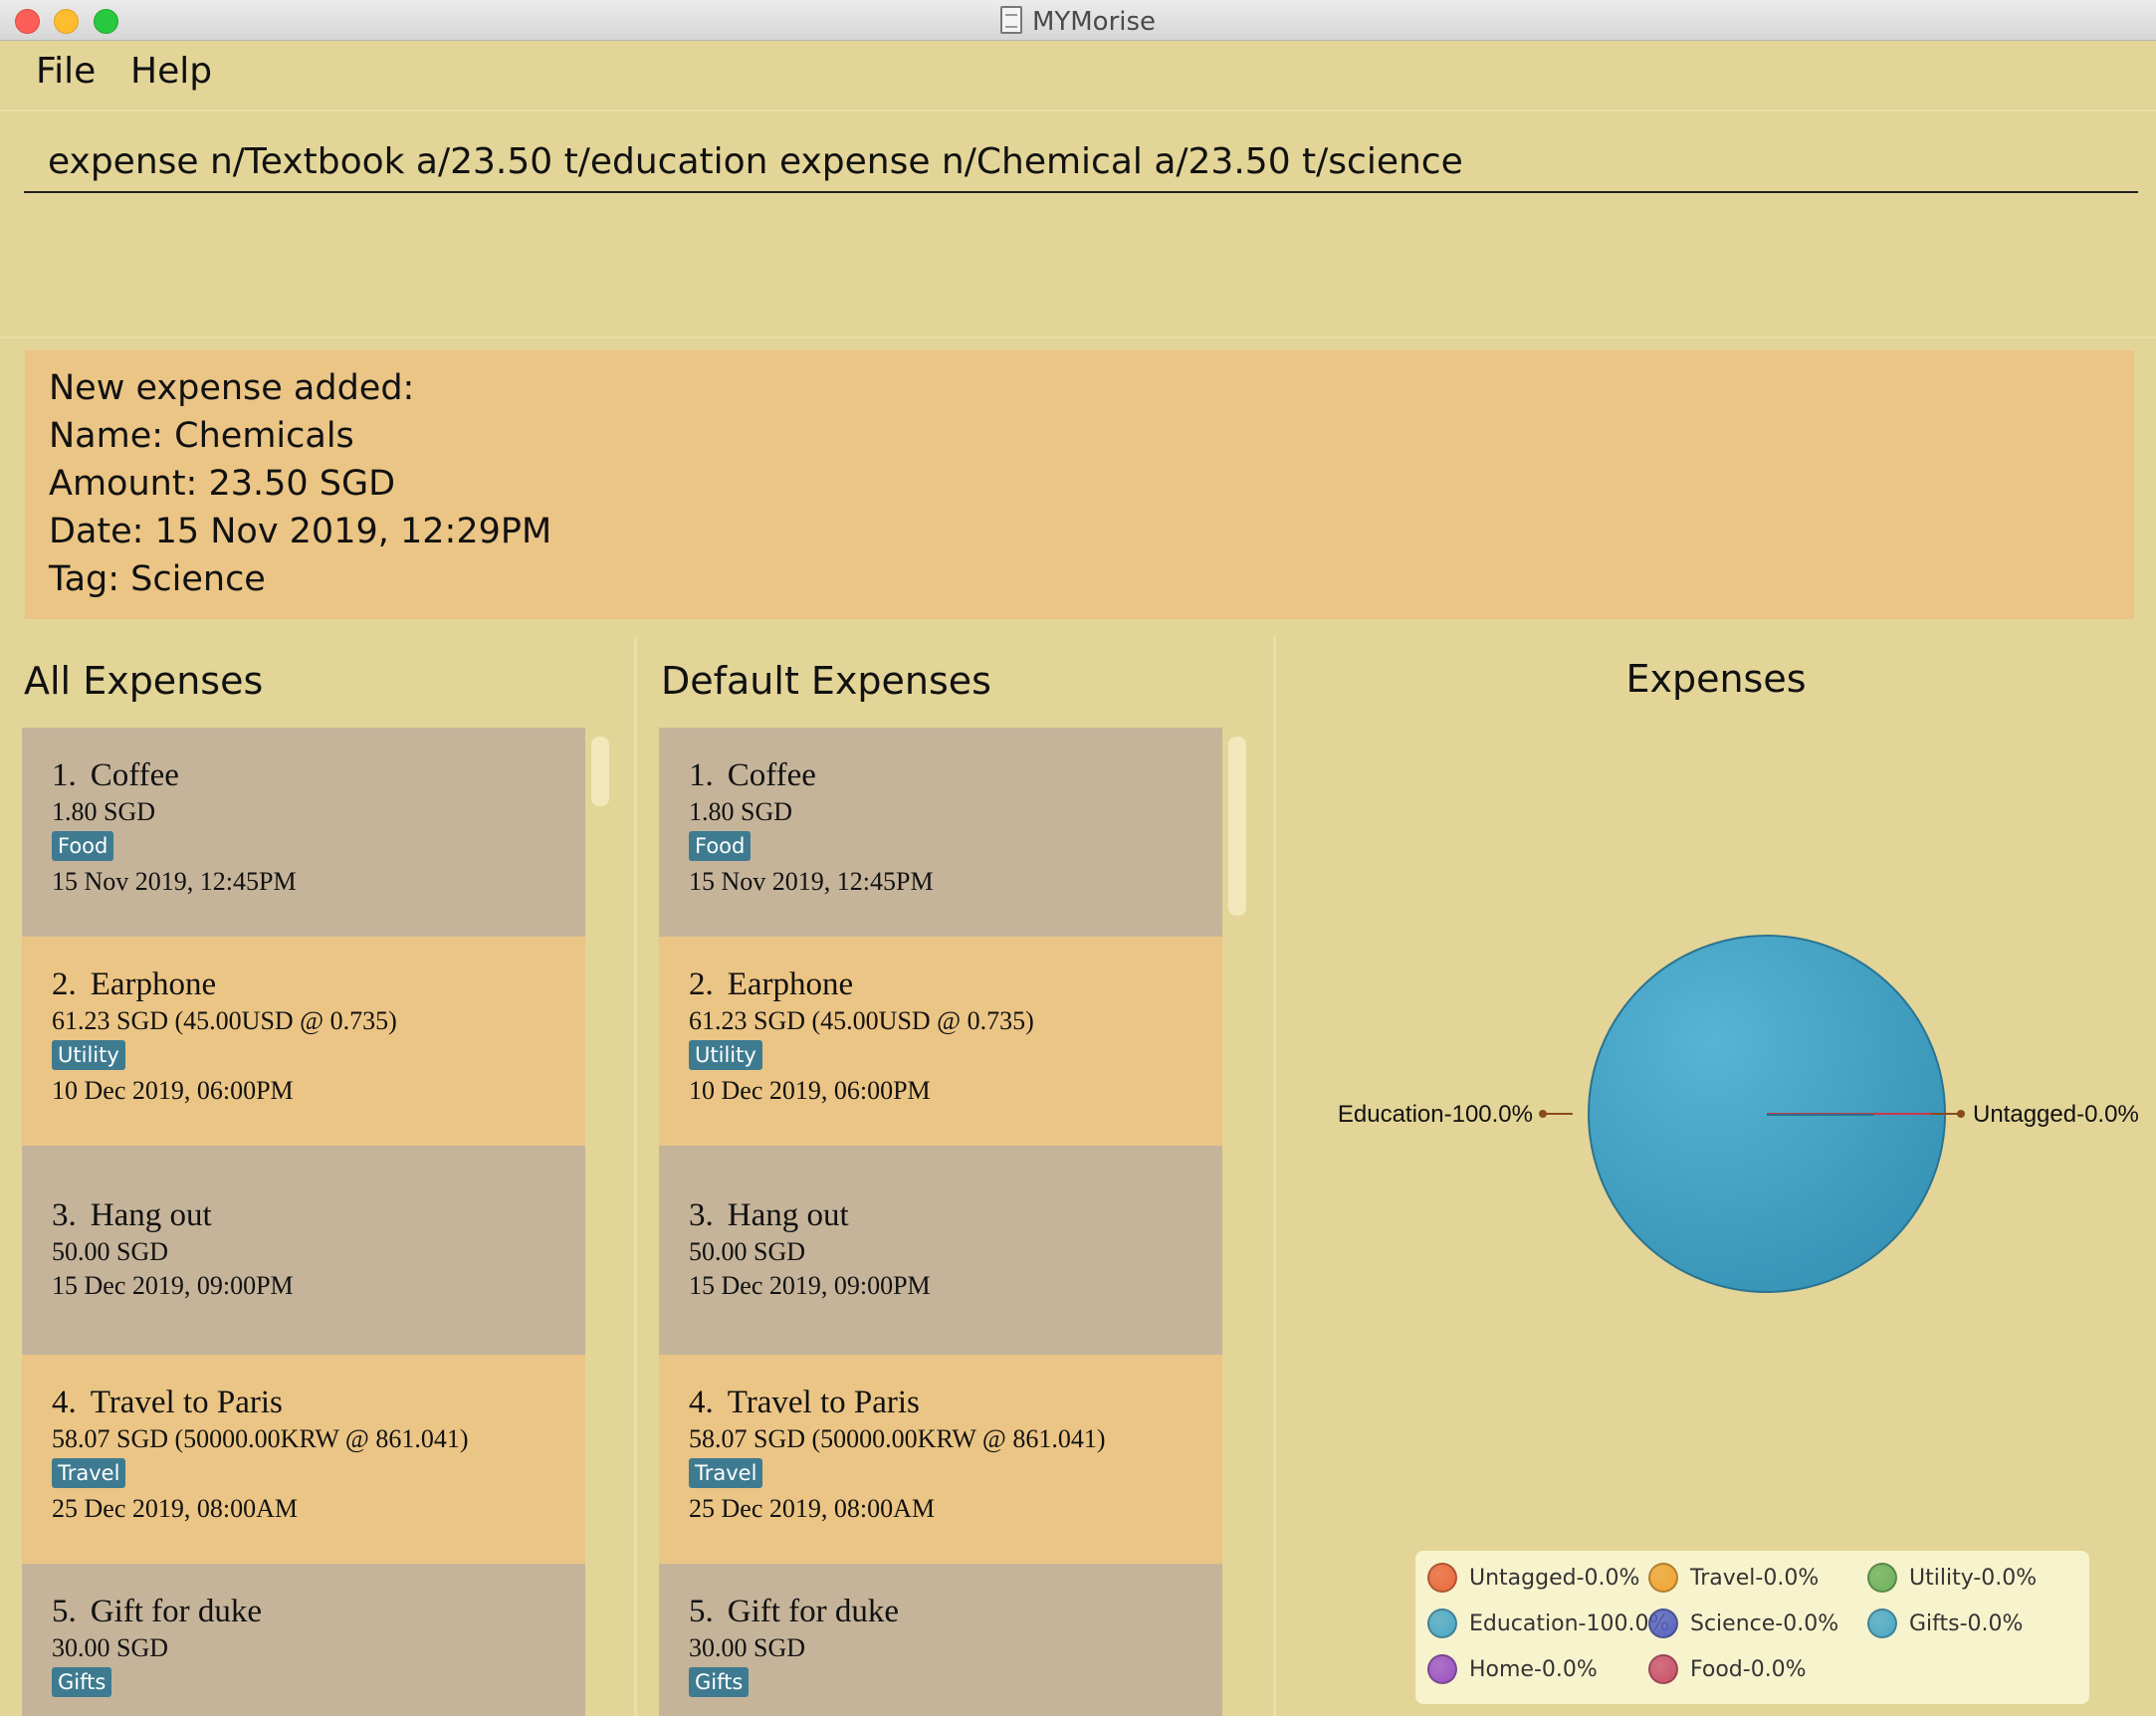 The image size is (2156, 1716). What do you see at coordinates (600, 771) in the screenshot?
I see `all-expenses-scrollbar` at bounding box center [600, 771].